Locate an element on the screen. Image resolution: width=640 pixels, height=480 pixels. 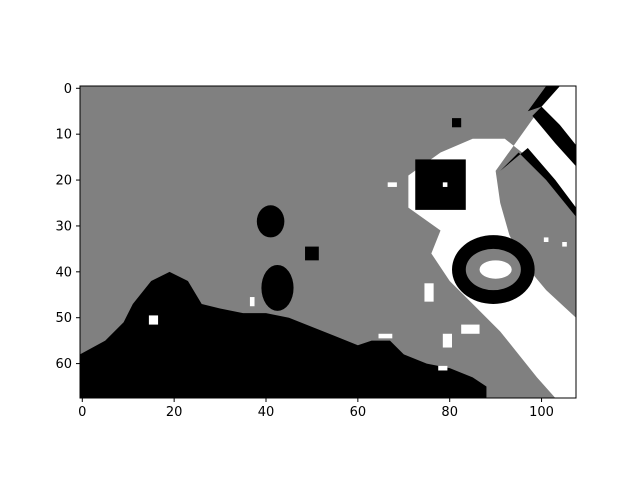
x-tick-label: 40 is located at coordinates (266, 412).